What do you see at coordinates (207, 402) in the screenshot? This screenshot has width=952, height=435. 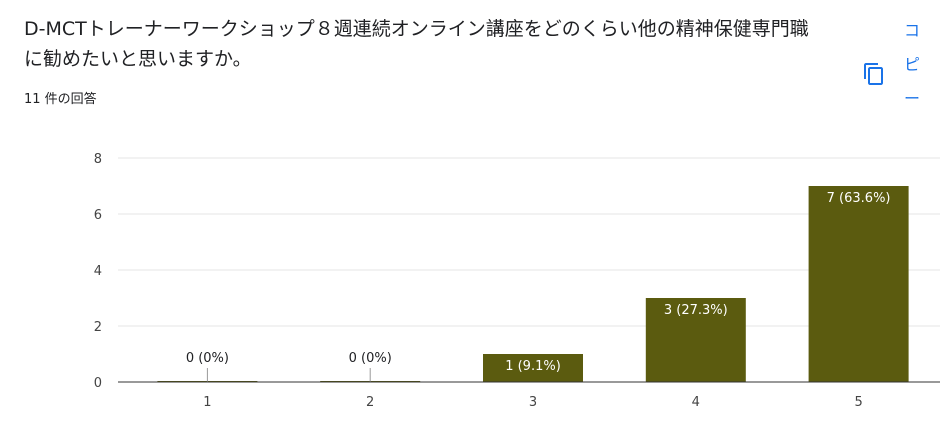 I see `x-tick-label: 1` at bounding box center [207, 402].